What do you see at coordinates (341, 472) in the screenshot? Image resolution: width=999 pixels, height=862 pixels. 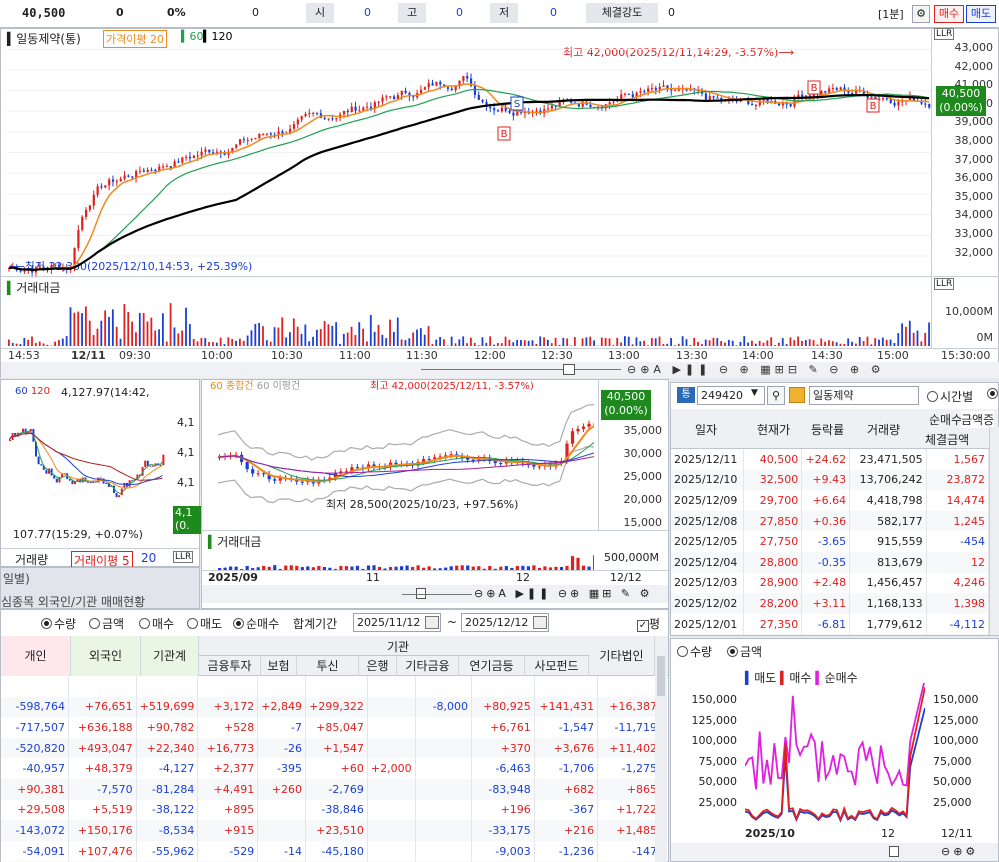 I see `daily-candle` at bounding box center [341, 472].